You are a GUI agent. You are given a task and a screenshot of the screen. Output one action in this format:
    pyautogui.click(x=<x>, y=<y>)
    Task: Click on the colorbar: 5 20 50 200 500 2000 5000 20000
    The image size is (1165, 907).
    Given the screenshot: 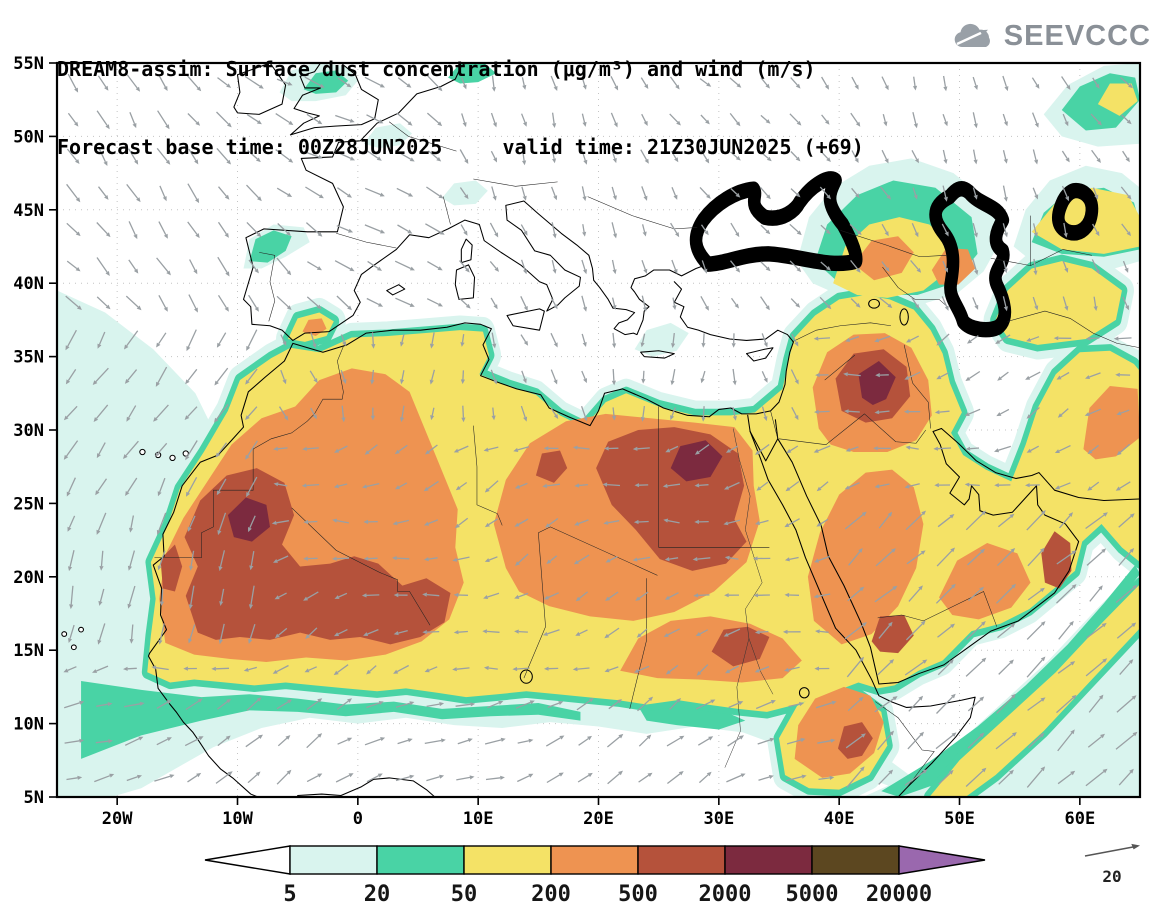 What is the action you would take?
    pyautogui.click(x=595, y=876)
    